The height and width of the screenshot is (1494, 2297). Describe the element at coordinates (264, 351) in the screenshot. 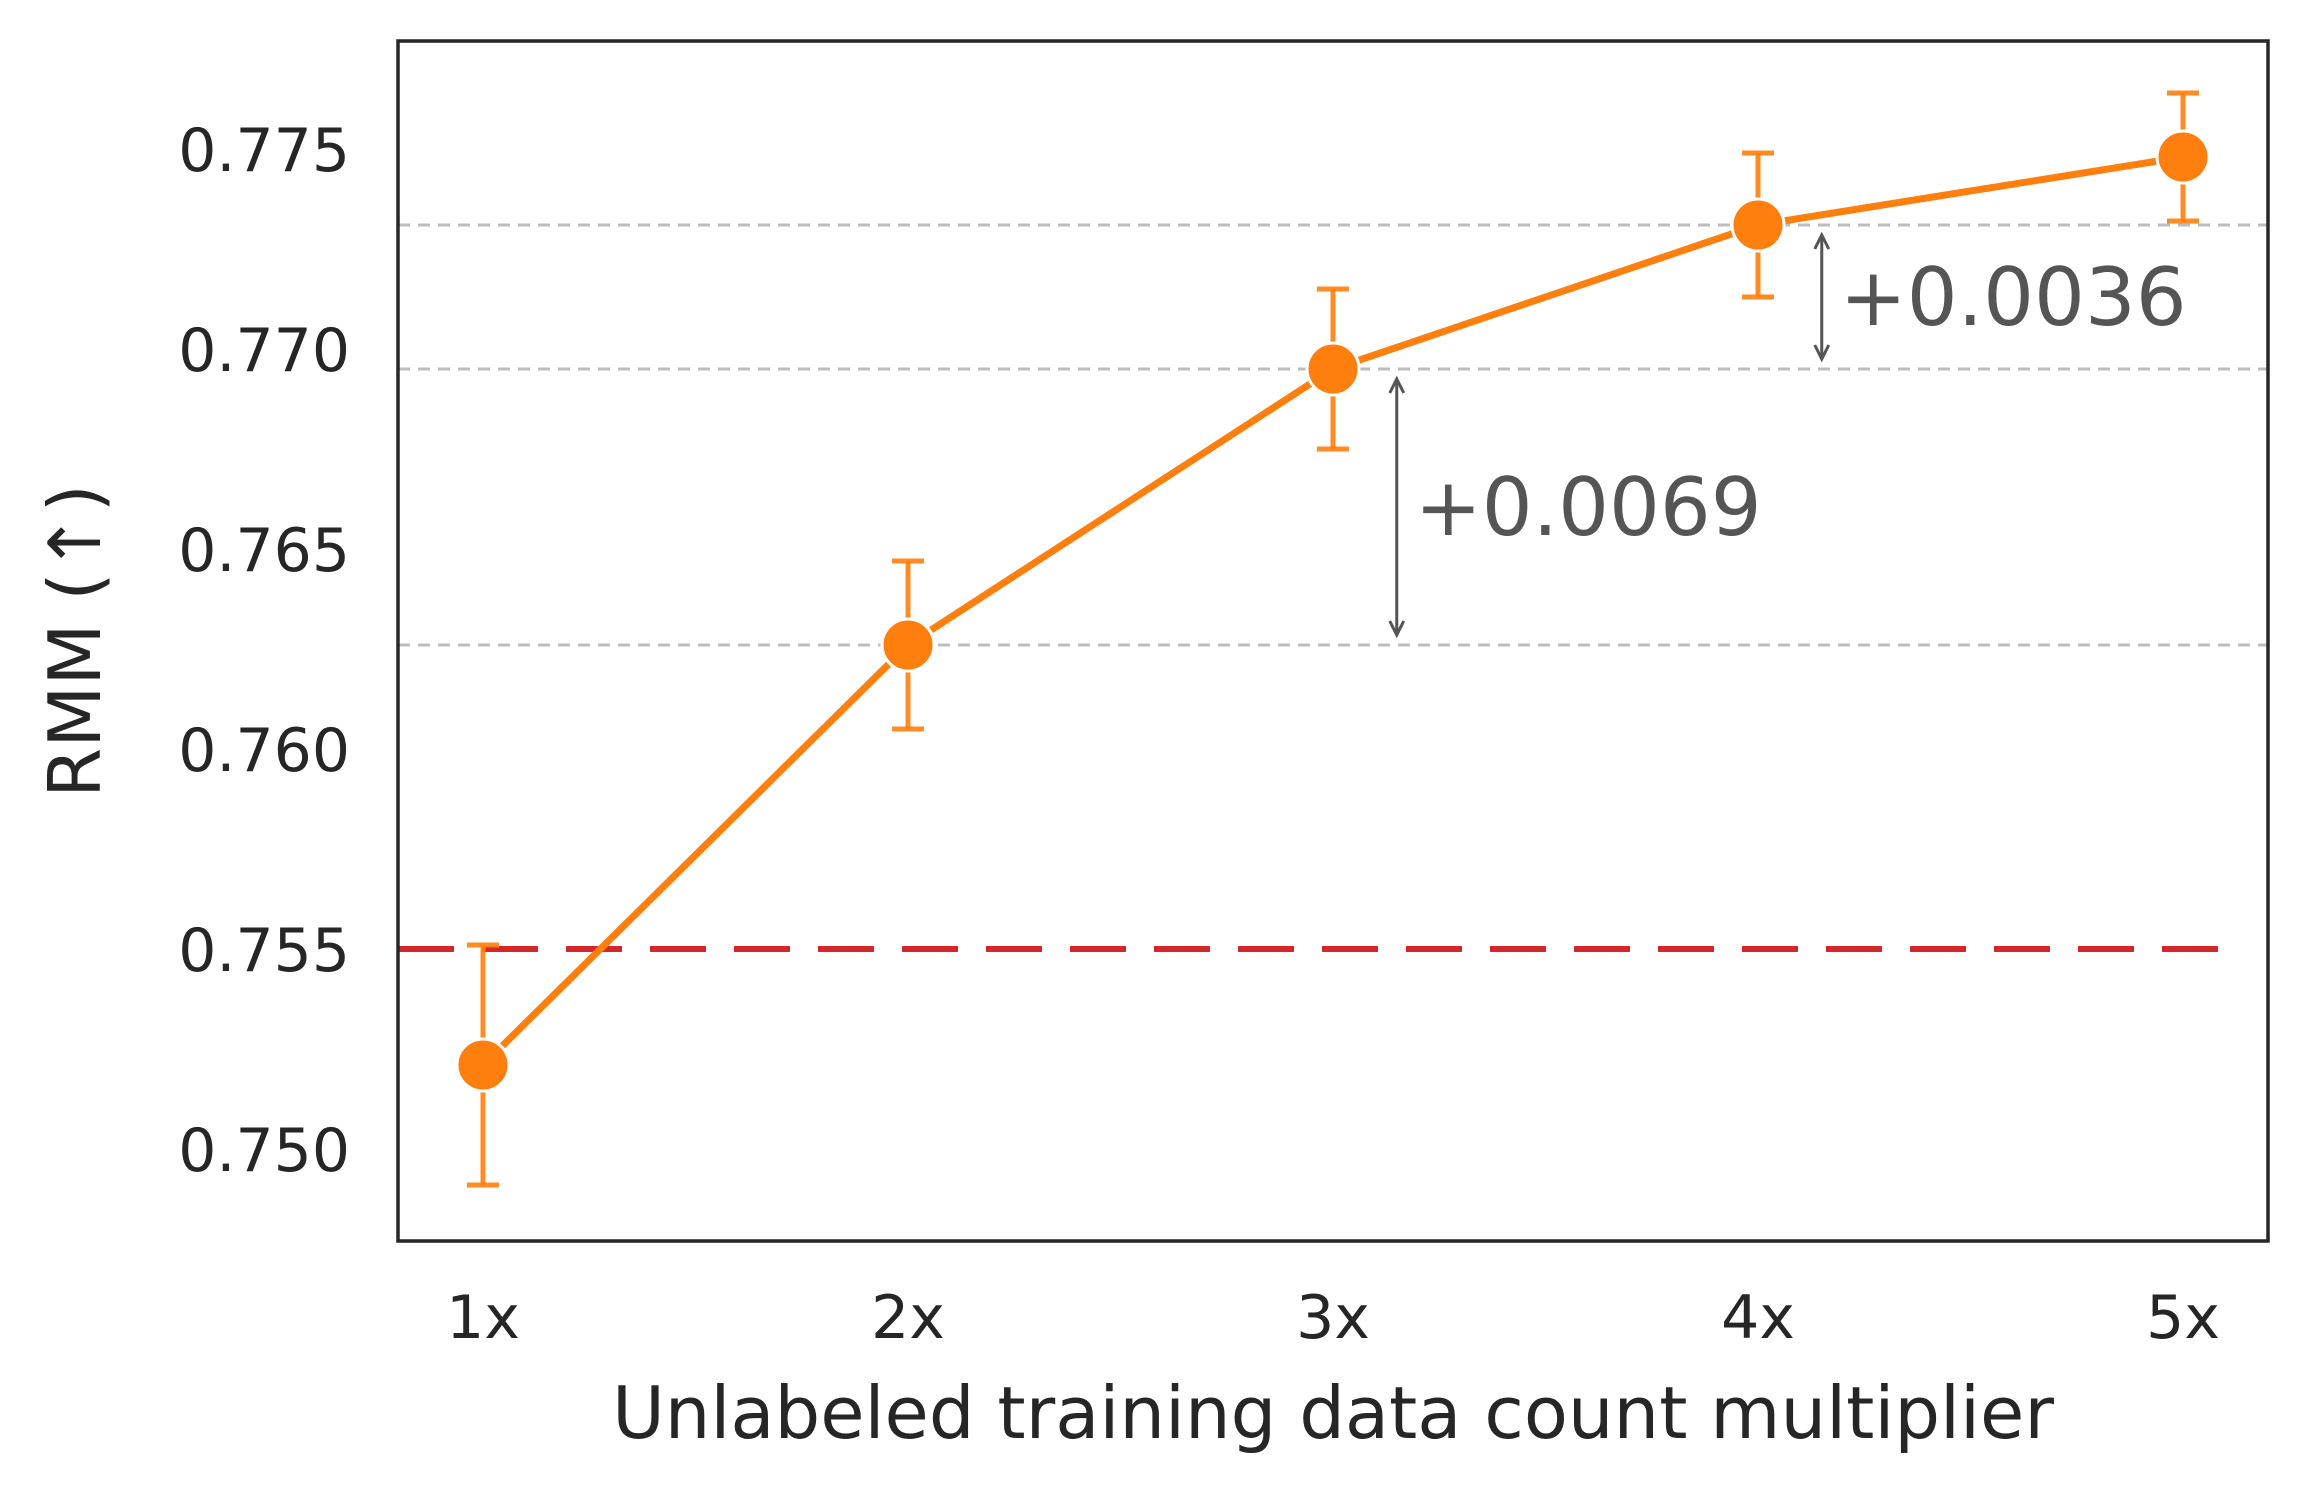

I see `y-tick-label: 0.770` at that location.